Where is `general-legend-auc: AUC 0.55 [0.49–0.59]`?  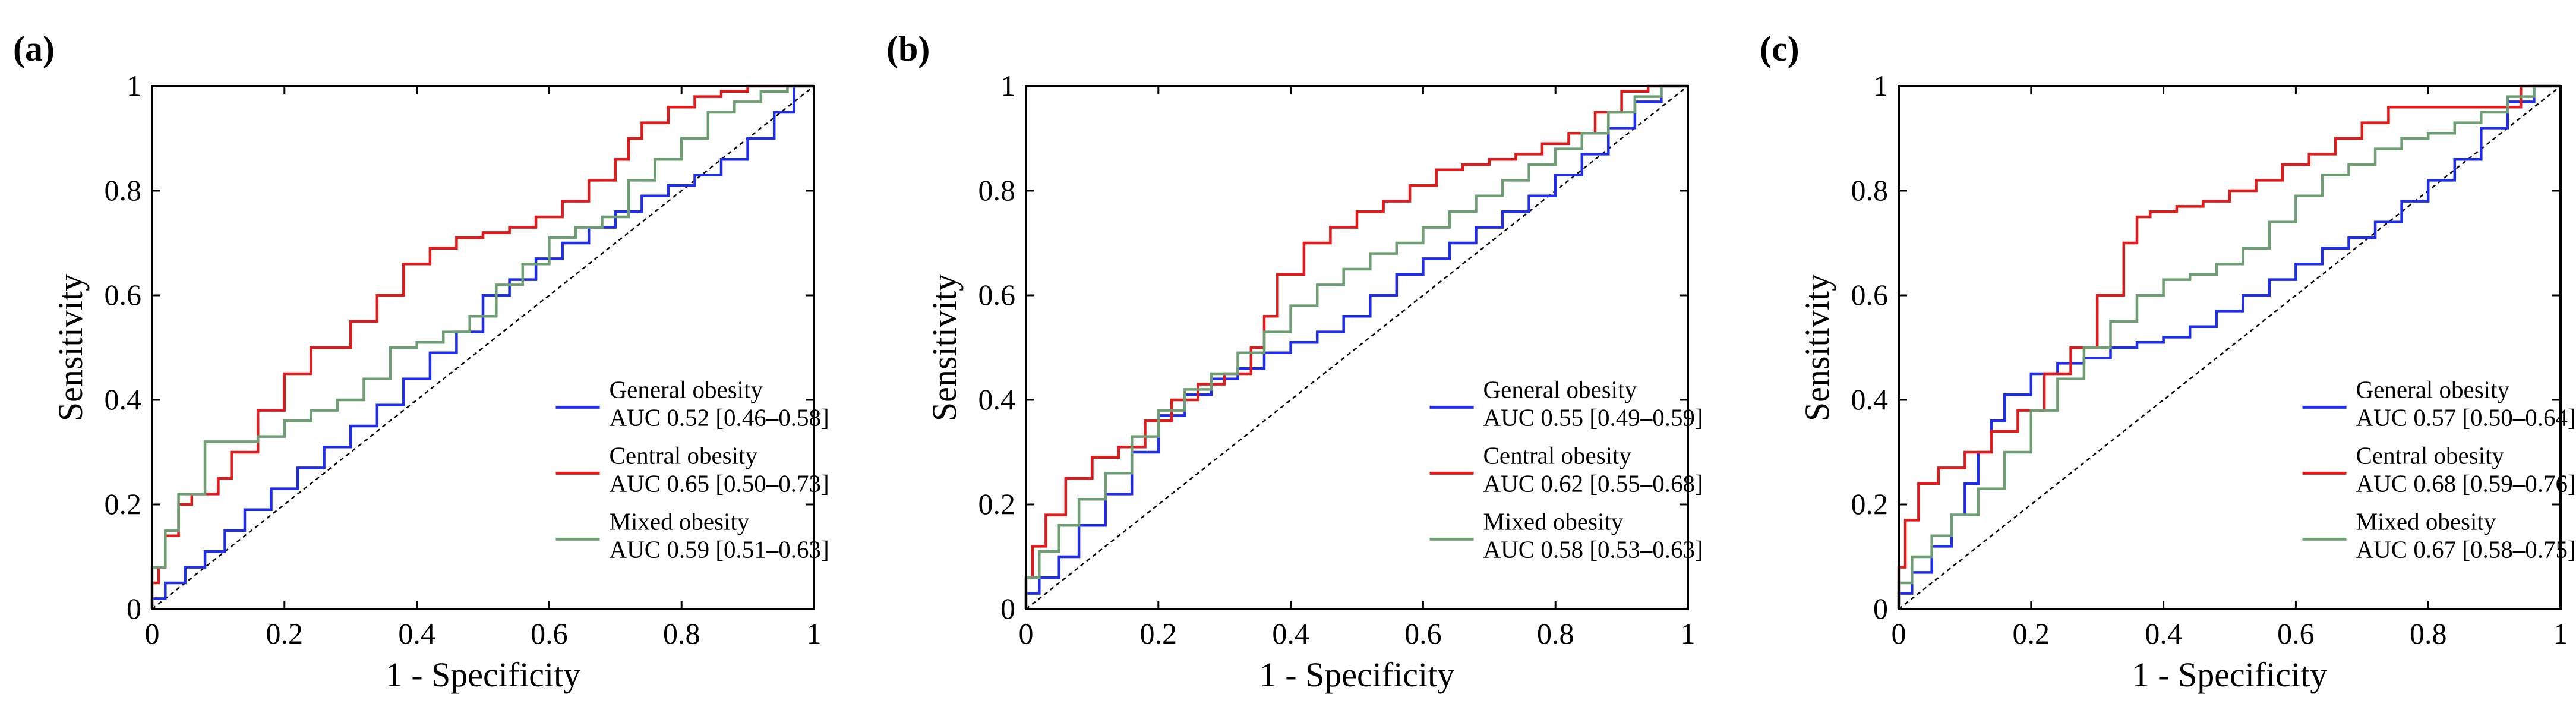
general-legend-auc: AUC 0.55 [0.49–0.59] is located at coordinates (1593, 417).